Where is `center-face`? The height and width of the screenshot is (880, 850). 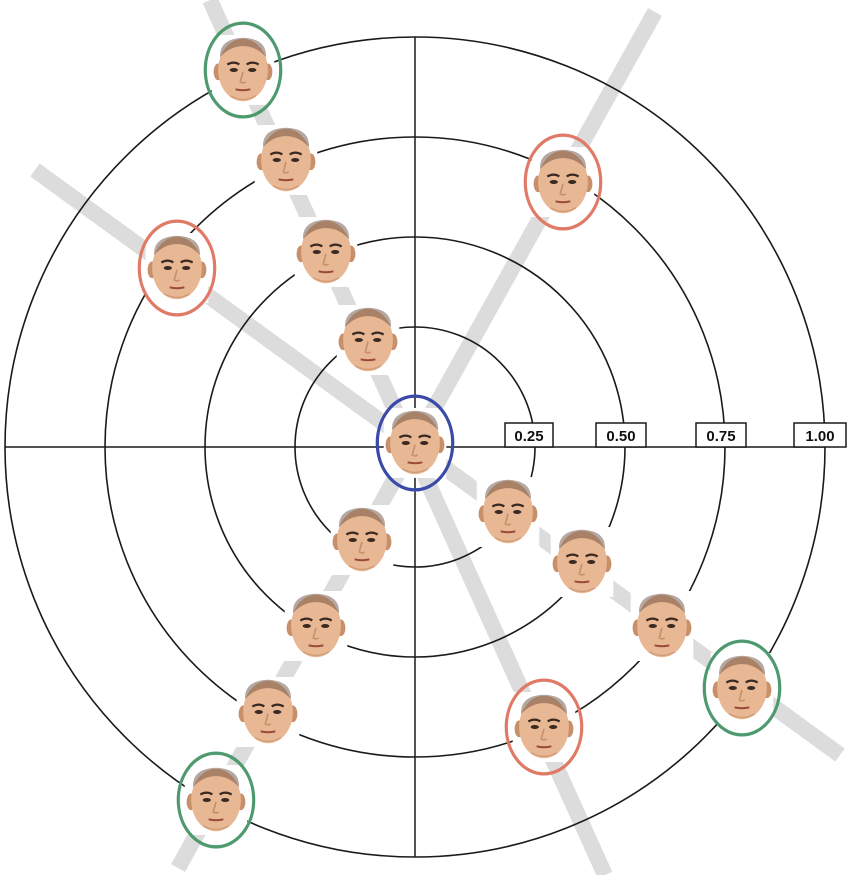 center-face is located at coordinates (415, 443).